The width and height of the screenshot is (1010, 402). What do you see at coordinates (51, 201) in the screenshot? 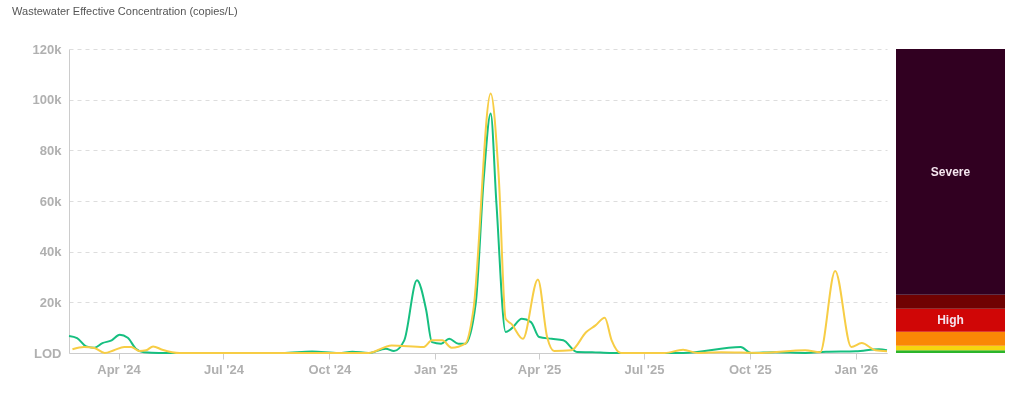
I see `y-tick-label: 60k` at bounding box center [51, 201].